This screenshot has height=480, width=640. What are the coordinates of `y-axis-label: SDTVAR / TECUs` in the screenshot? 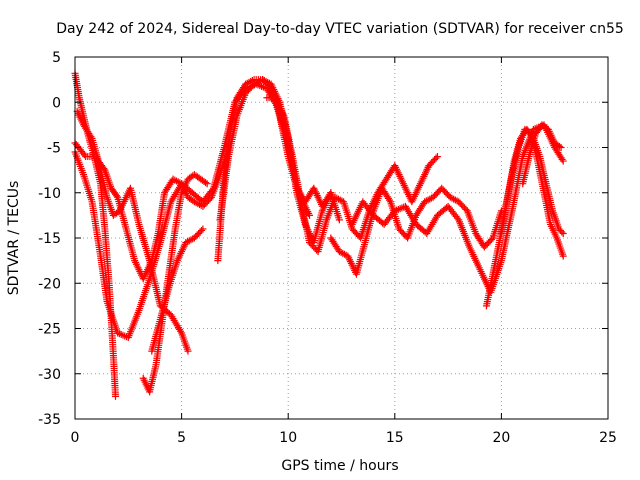 It's located at (14, 238).